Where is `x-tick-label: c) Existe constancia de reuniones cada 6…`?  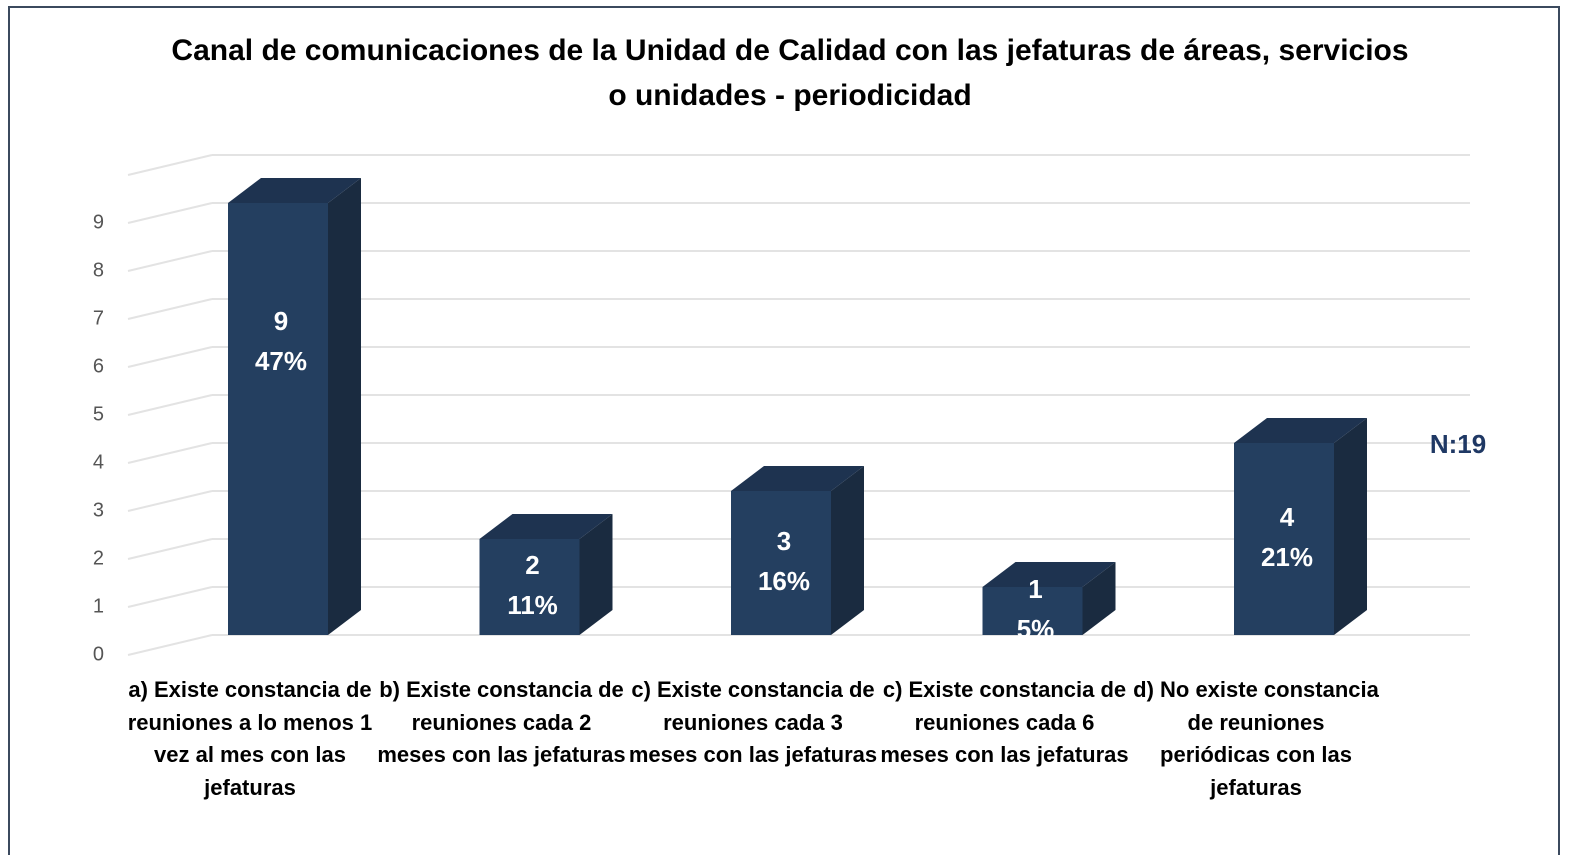
x-tick-label: c) Existe constancia de reuniones cada 6… is located at coordinates (1004, 722).